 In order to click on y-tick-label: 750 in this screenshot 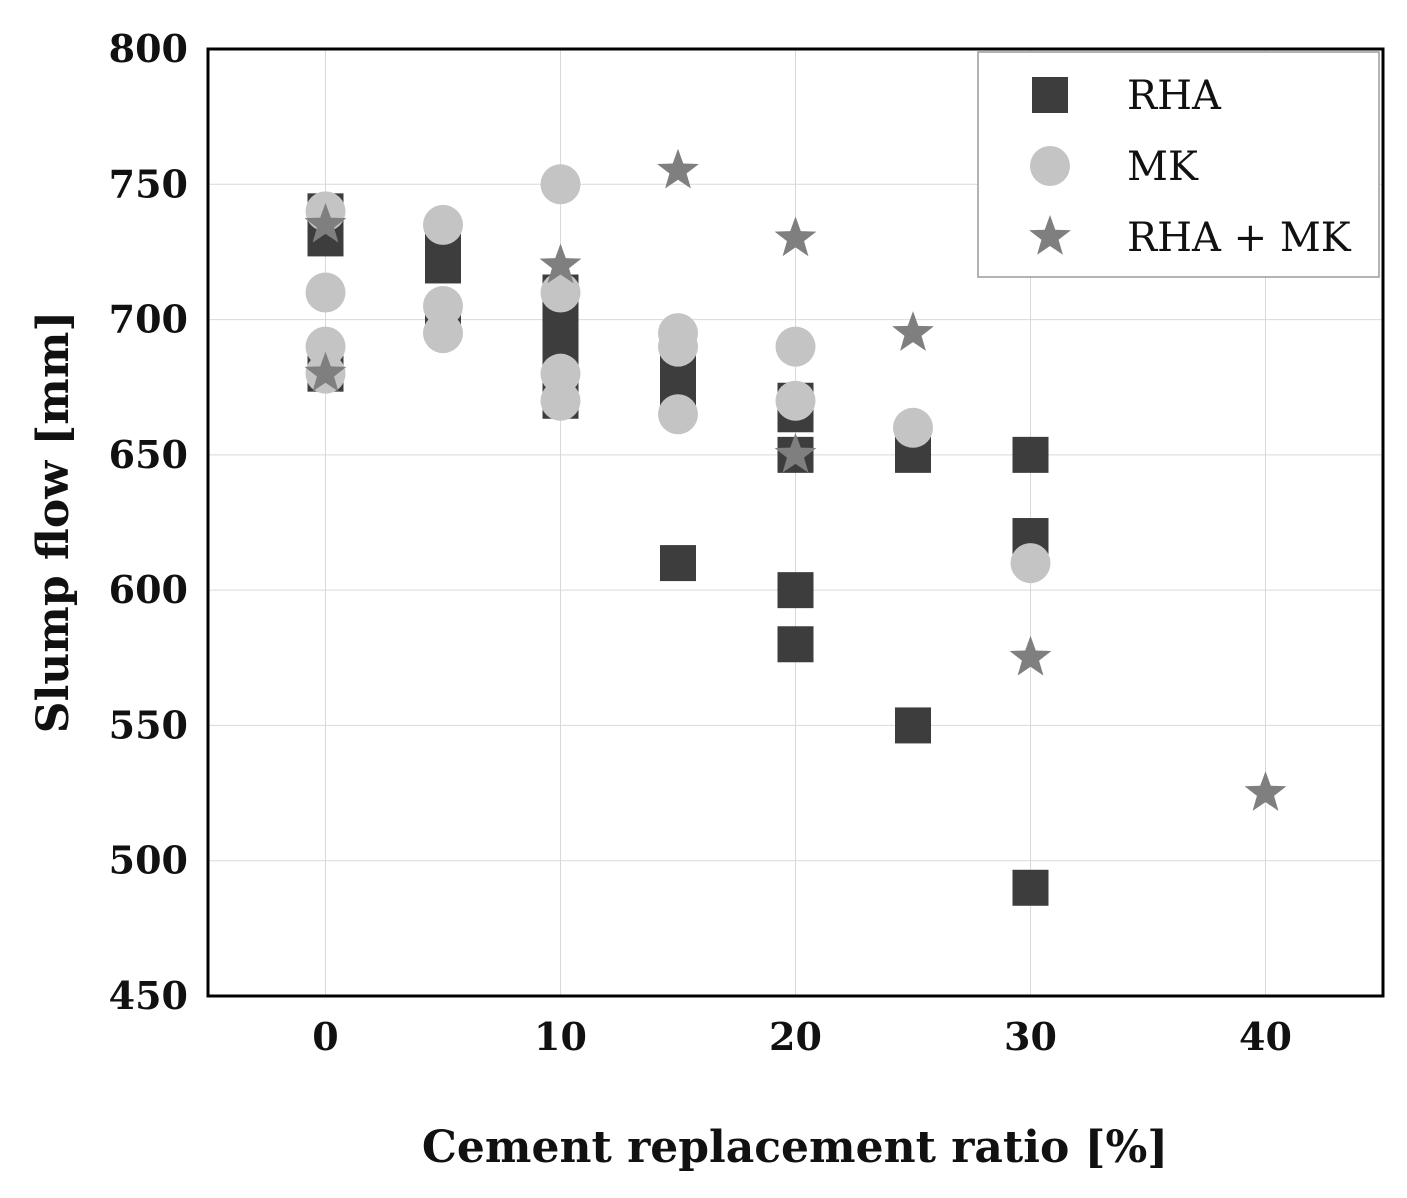, I will do `click(148, 183)`.